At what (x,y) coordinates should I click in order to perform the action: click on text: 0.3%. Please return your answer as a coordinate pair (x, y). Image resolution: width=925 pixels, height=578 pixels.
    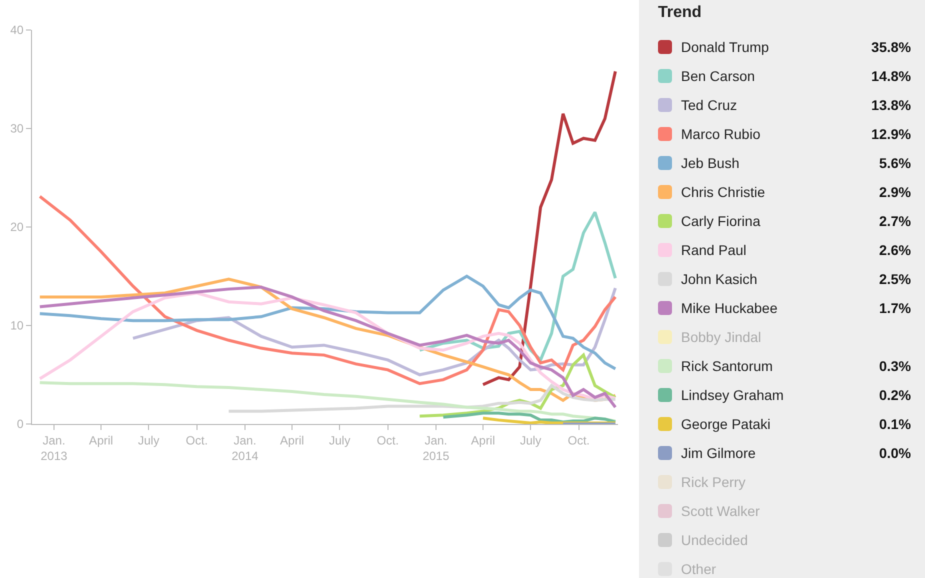
    Looking at the image, I should click on (895, 366).